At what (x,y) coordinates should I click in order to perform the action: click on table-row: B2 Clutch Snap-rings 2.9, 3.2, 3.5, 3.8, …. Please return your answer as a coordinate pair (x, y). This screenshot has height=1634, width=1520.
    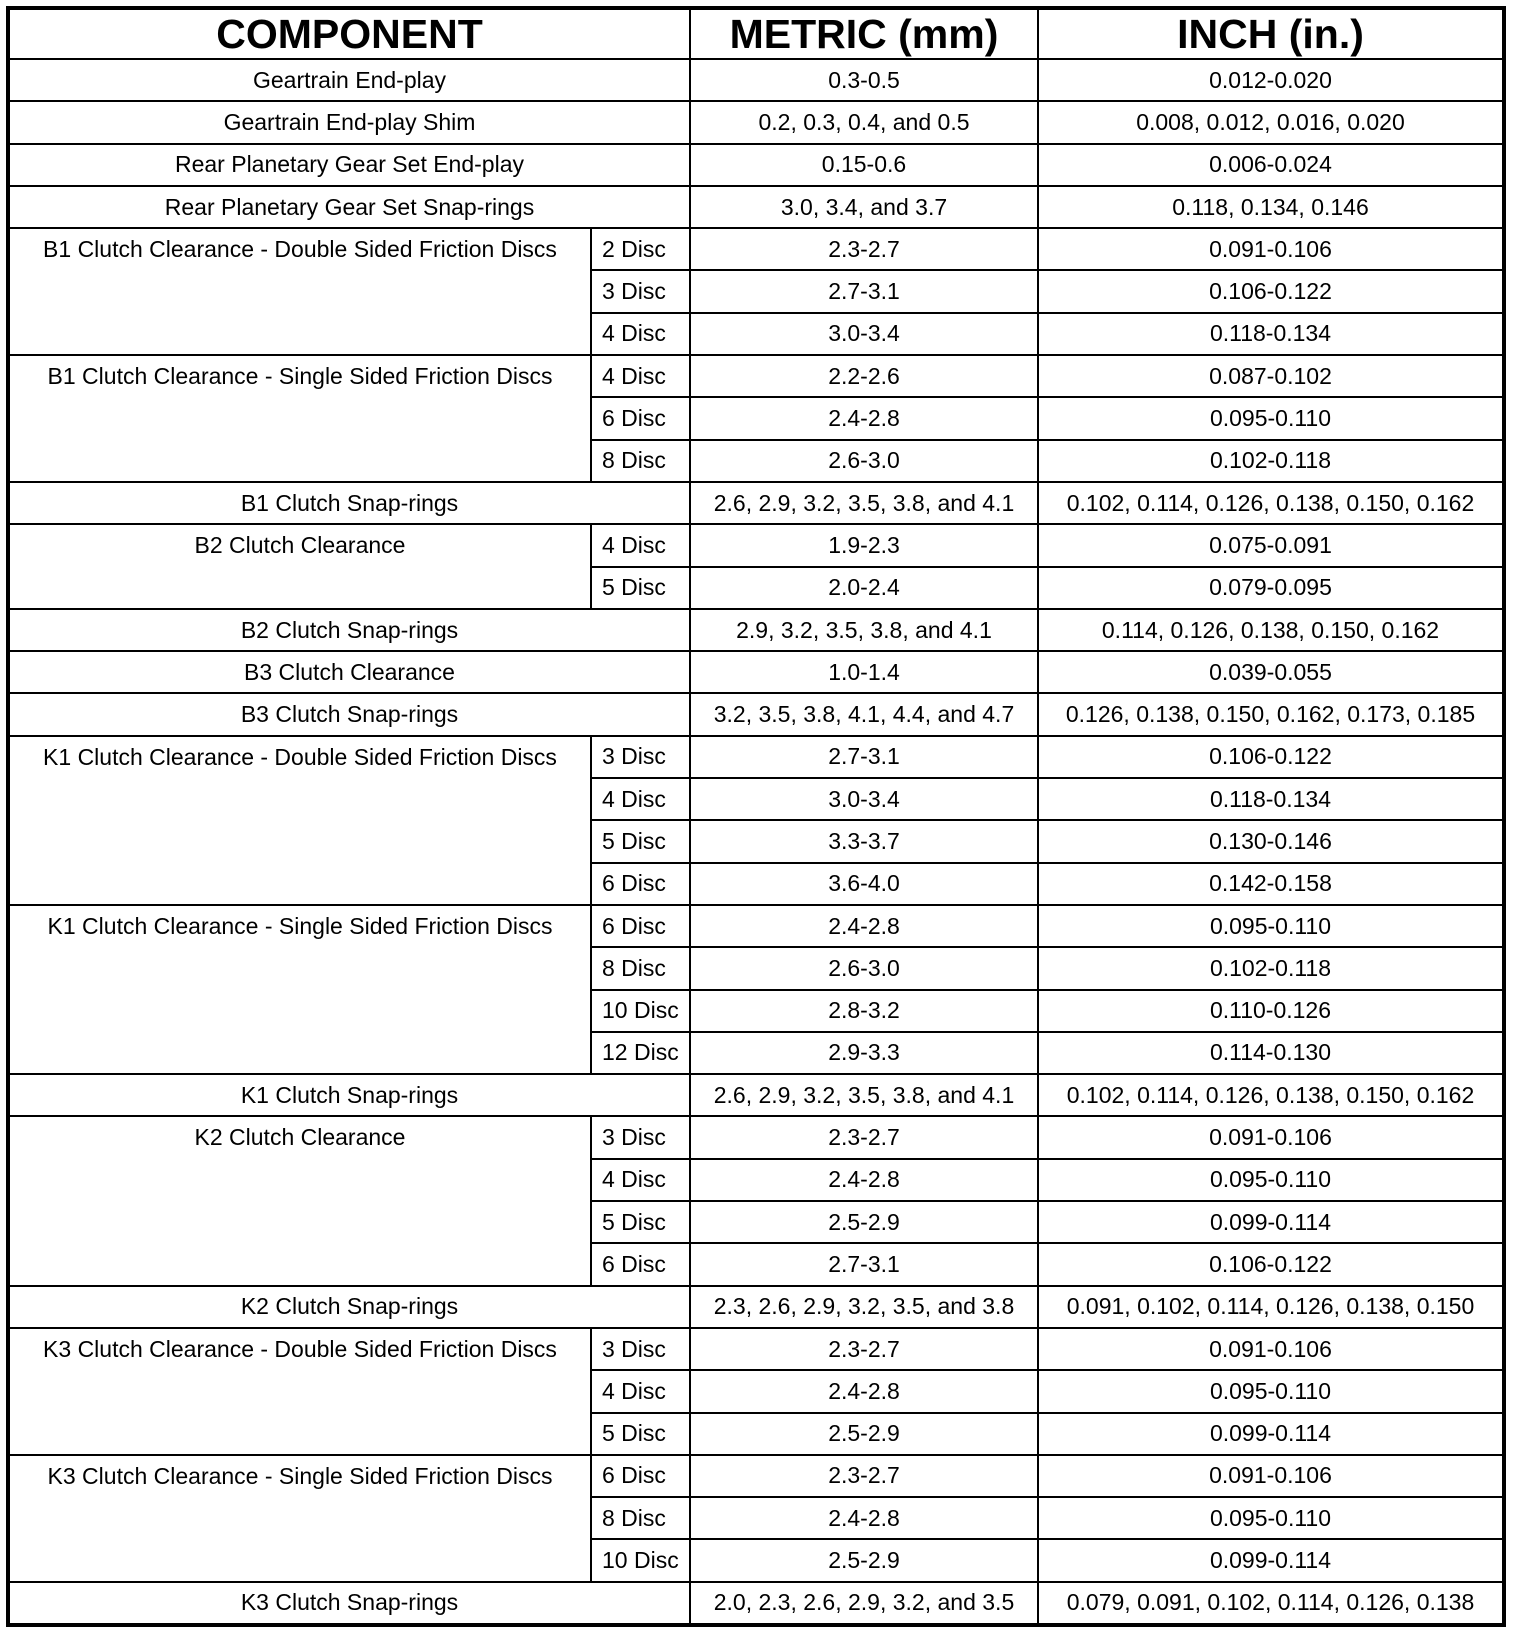
    Looking at the image, I should click on (756, 630).